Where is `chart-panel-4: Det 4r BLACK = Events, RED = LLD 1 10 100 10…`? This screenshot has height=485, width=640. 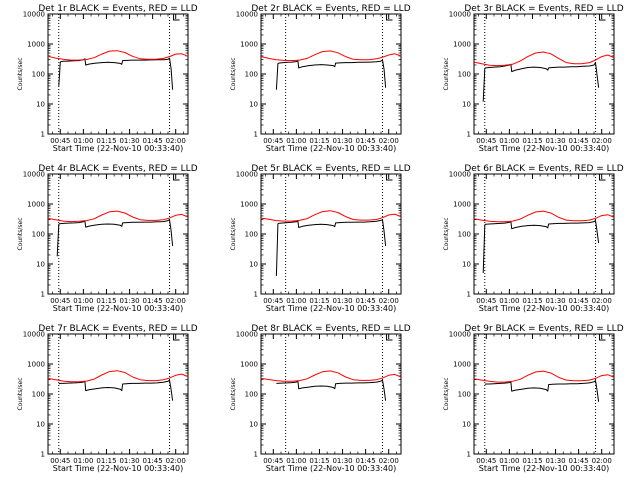 chart-panel-4: Det 4r BLACK = Events, RED = LLD 1 10 100 10… is located at coordinates (107, 238).